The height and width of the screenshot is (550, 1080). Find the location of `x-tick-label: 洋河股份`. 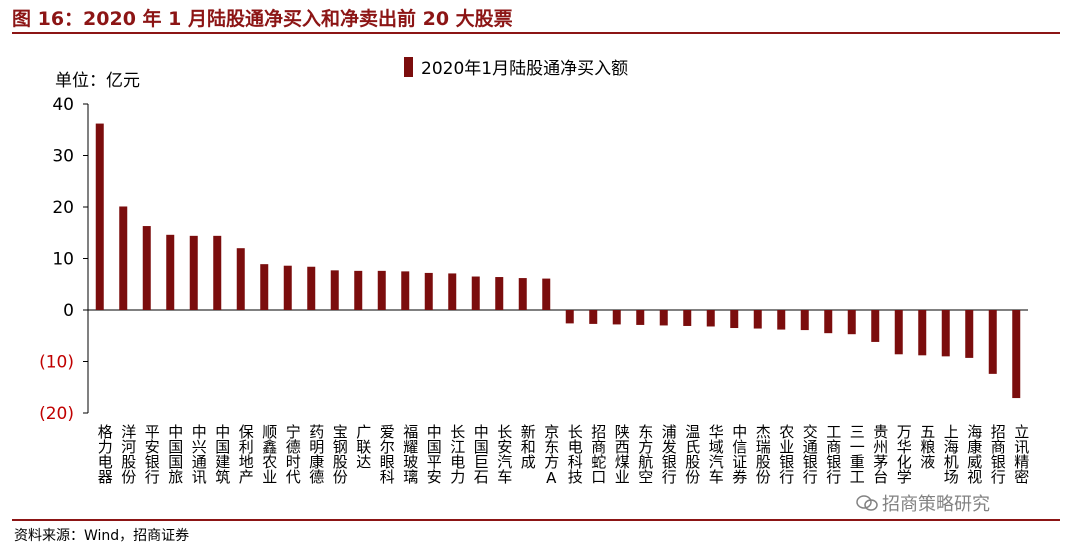

x-tick-label: 洋河股份 is located at coordinates (128, 454).